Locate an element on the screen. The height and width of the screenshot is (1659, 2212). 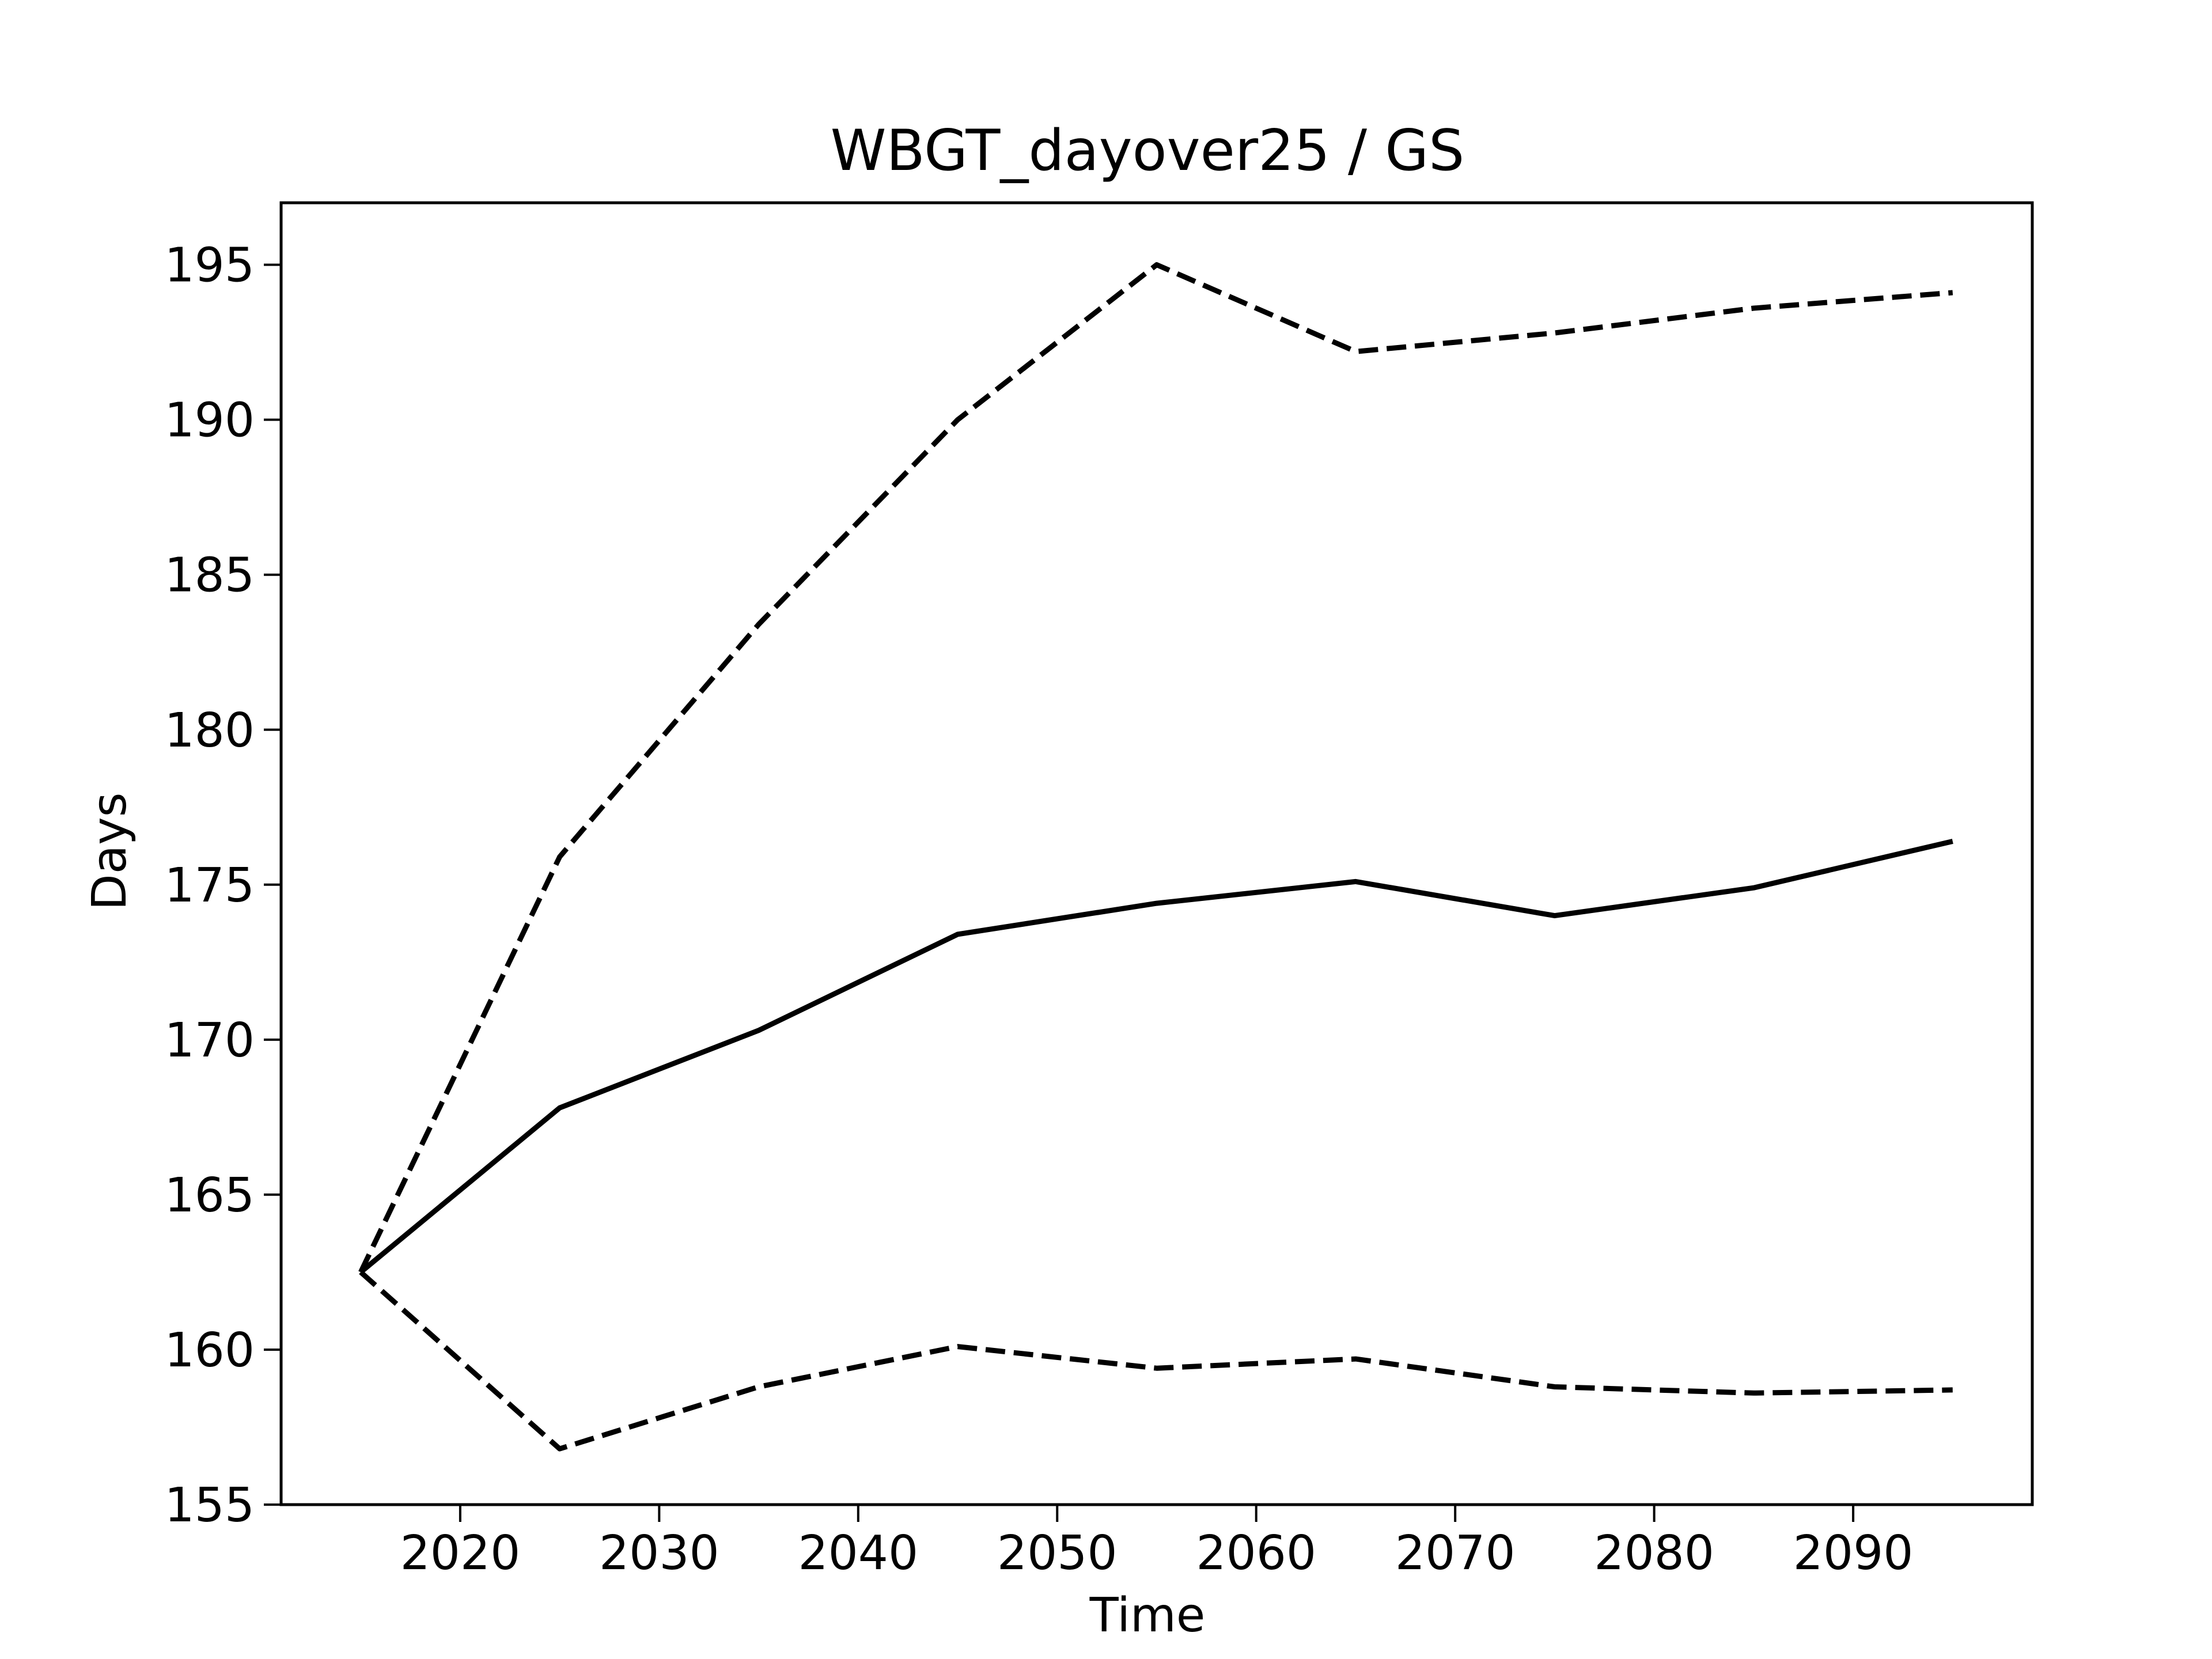
y-tick-label: 165 is located at coordinates (209, 1195).